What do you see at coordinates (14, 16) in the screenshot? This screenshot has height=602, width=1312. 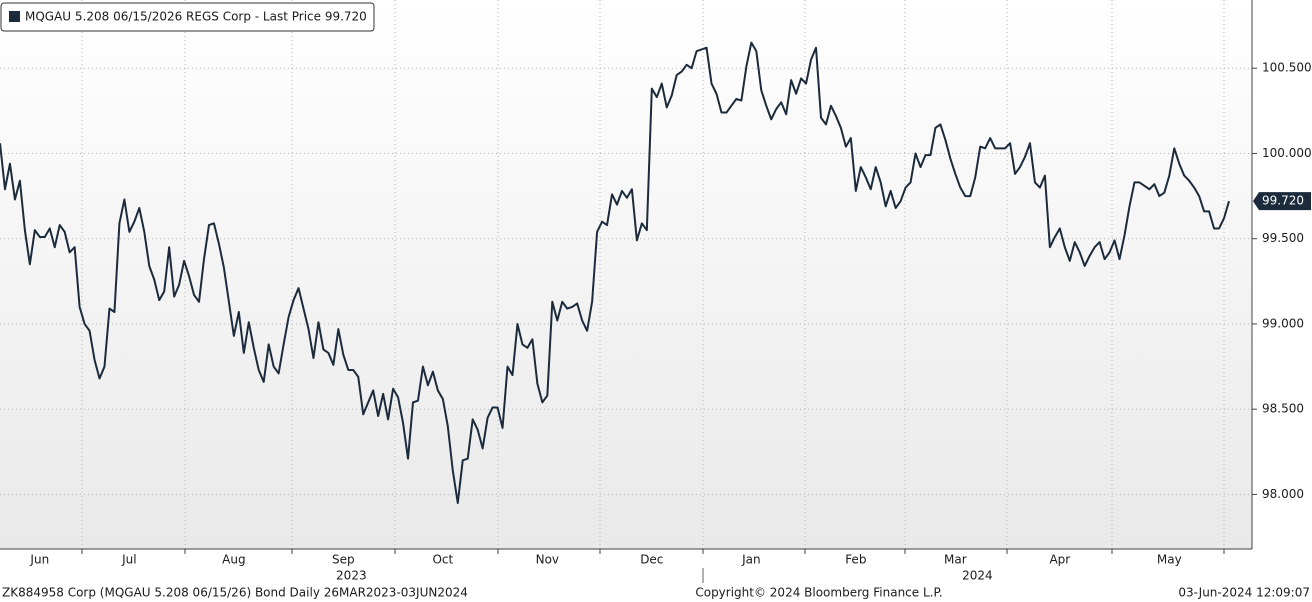 I see `legend-swatch` at bounding box center [14, 16].